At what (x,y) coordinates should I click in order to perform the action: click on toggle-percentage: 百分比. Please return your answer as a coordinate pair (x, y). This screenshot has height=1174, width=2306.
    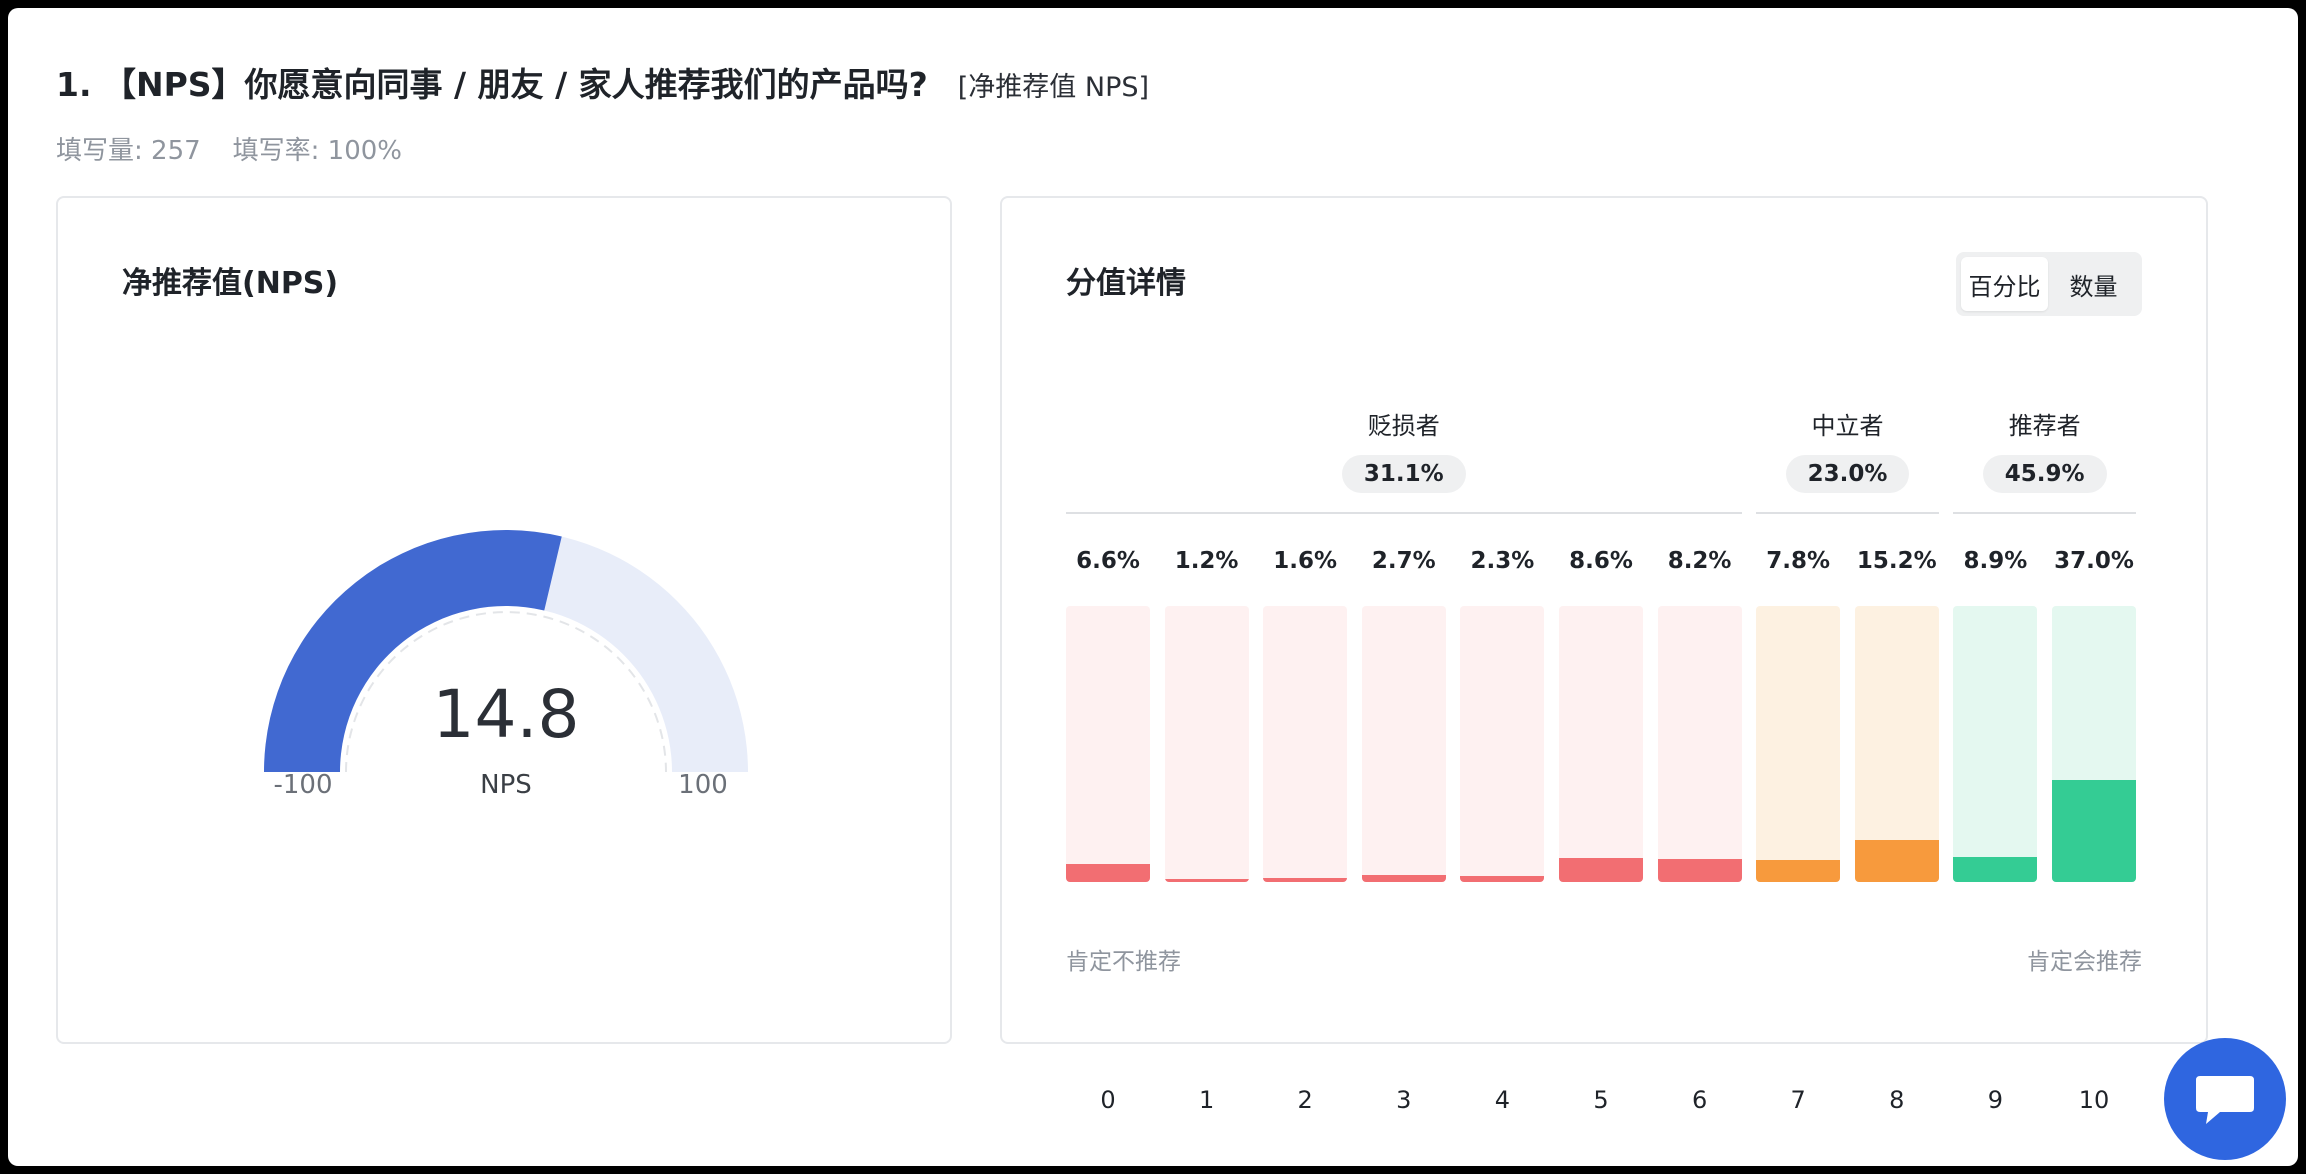
    Looking at the image, I should click on (2004, 284).